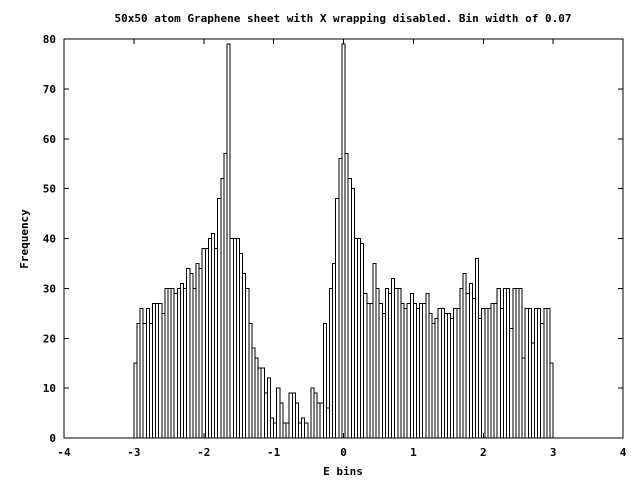  Describe the element at coordinates (623, 452) in the screenshot. I see `x-tick-label: 4` at that location.